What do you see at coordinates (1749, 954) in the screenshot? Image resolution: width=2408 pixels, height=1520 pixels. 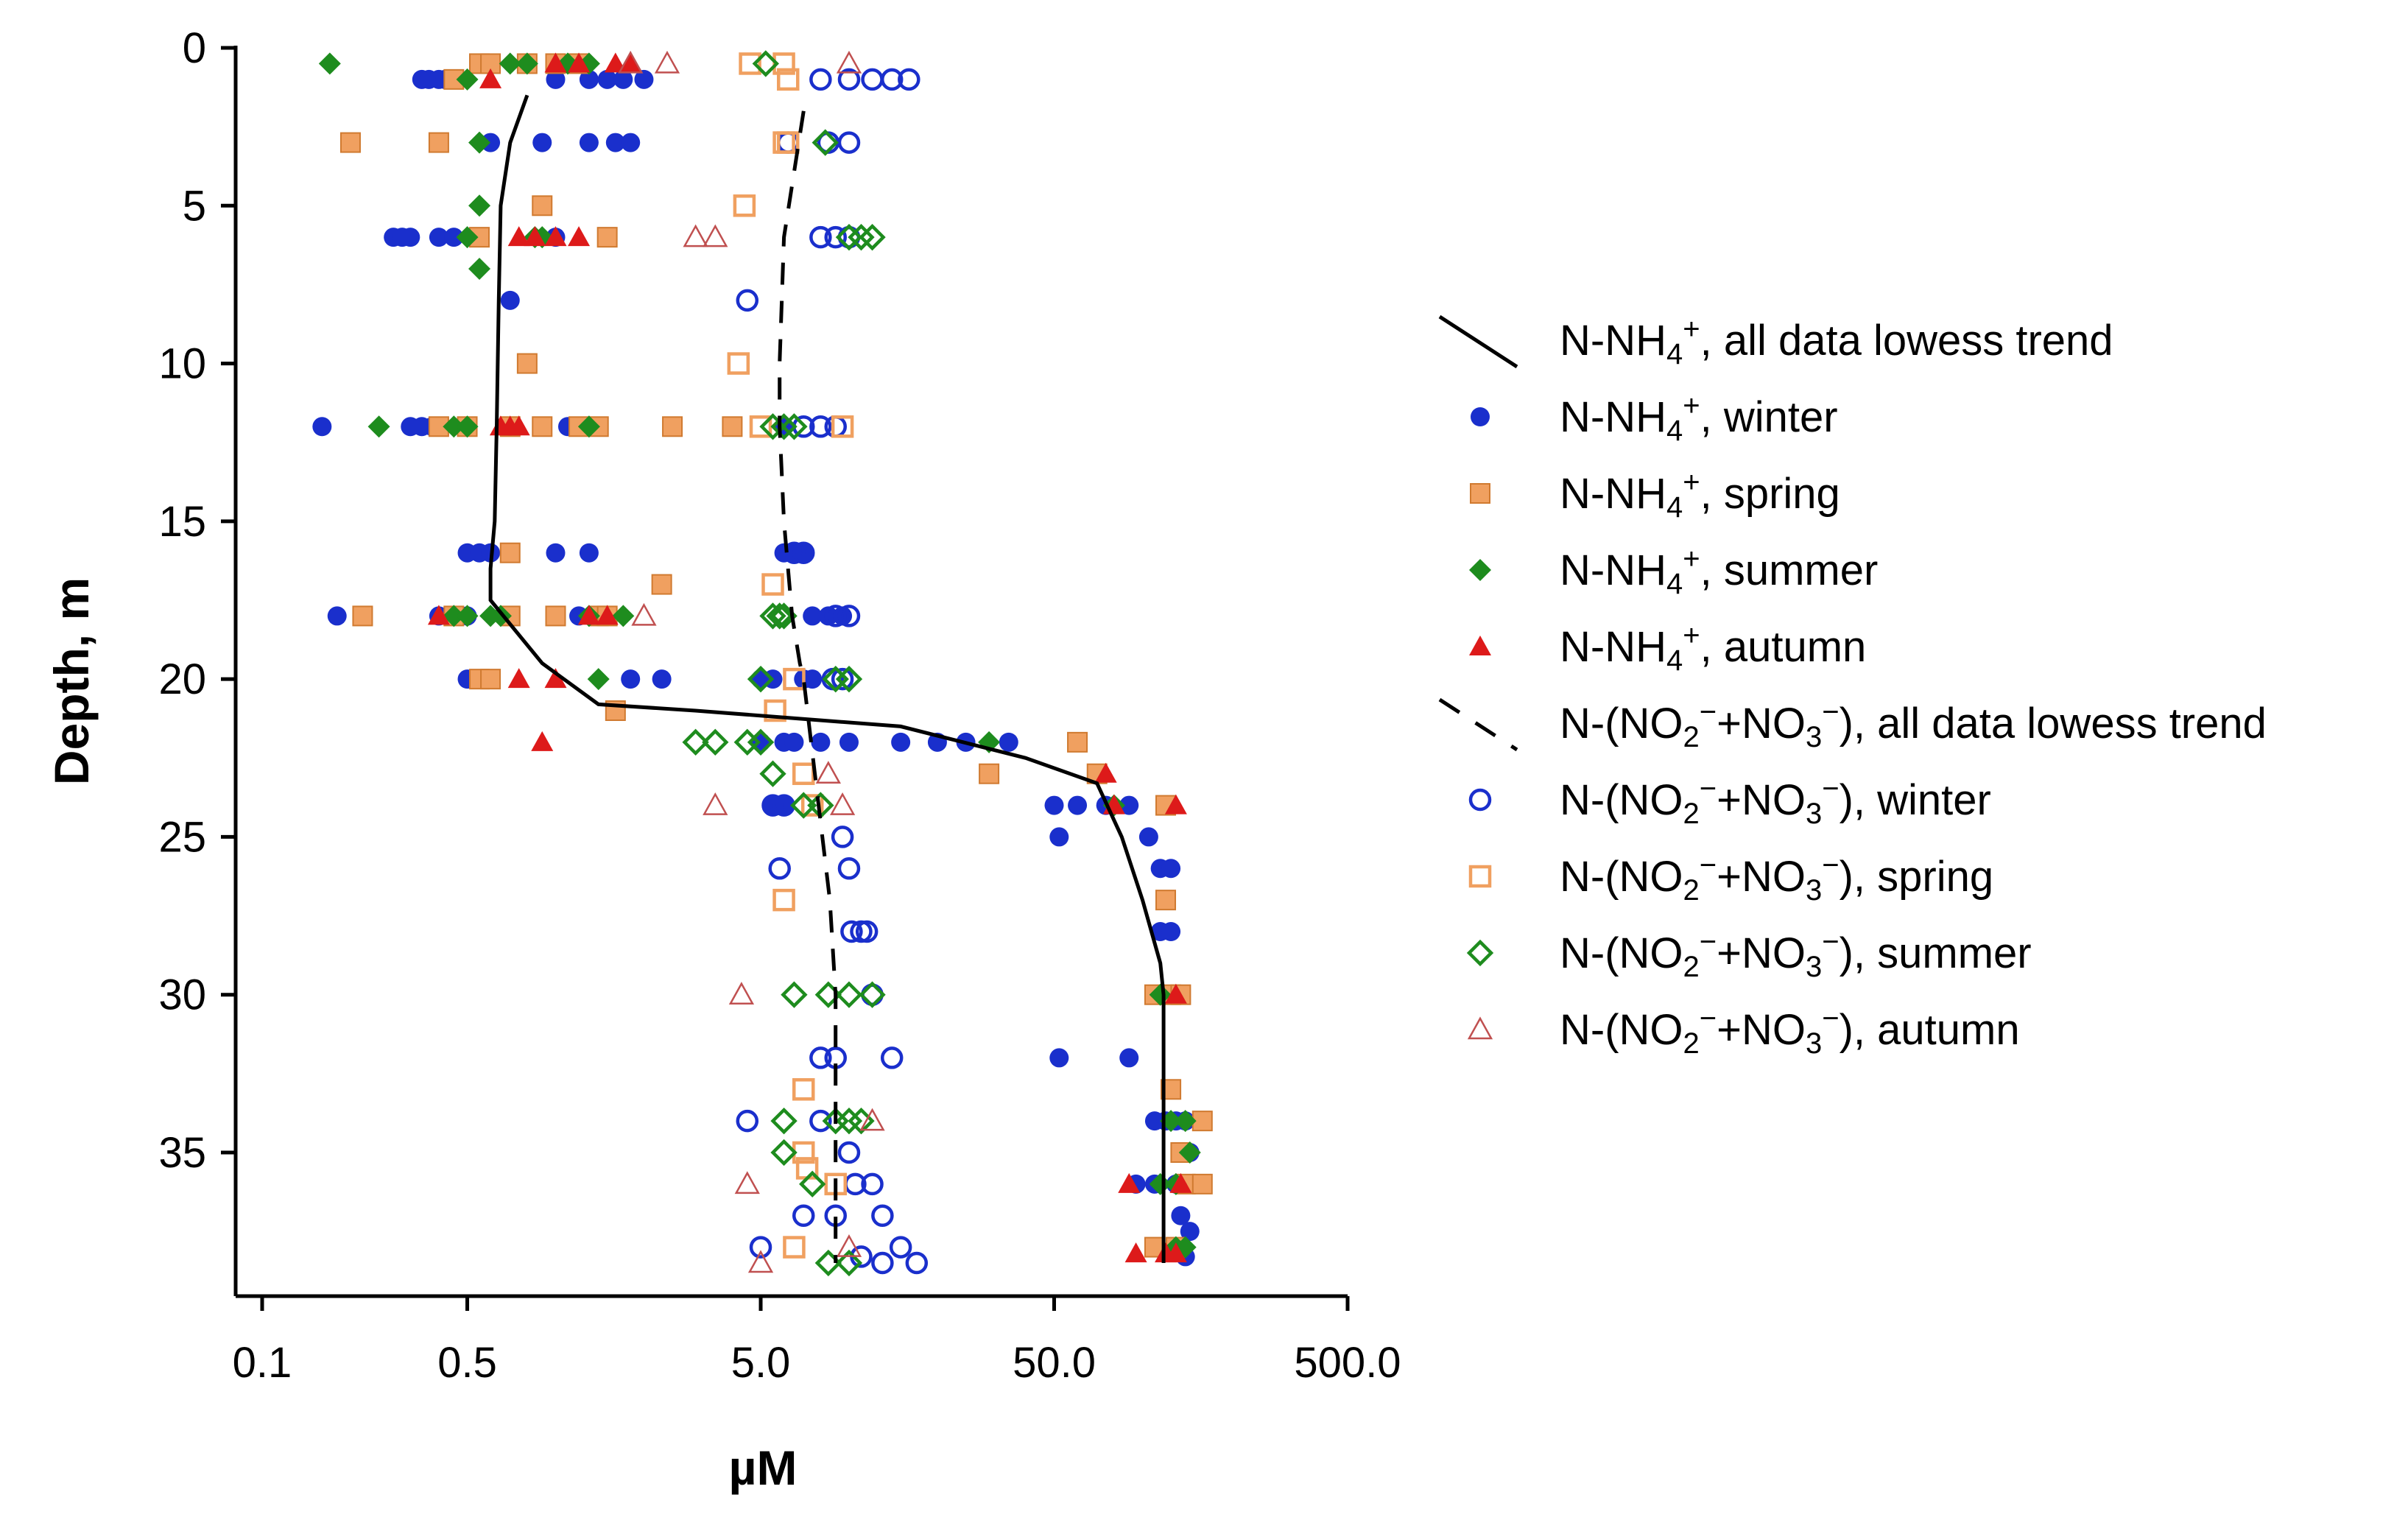 I see `legend-item-nox-summer: N-(NO2−+NO3−), summer` at bounding box center [1749, 954].